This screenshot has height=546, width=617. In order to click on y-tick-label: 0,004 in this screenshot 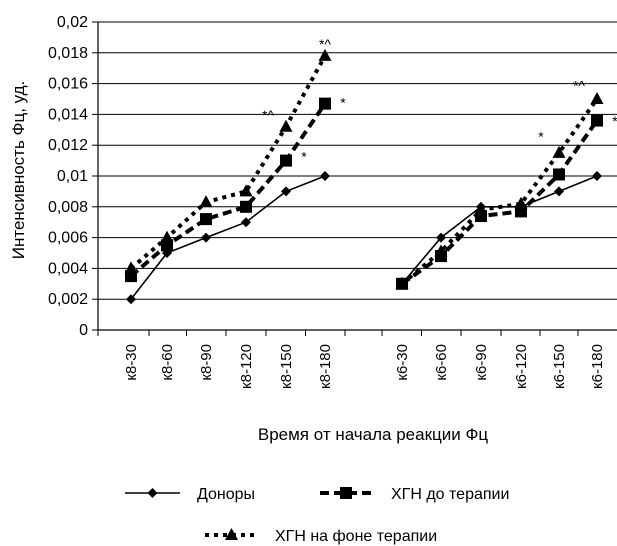, I will do `click(68, 268)`.